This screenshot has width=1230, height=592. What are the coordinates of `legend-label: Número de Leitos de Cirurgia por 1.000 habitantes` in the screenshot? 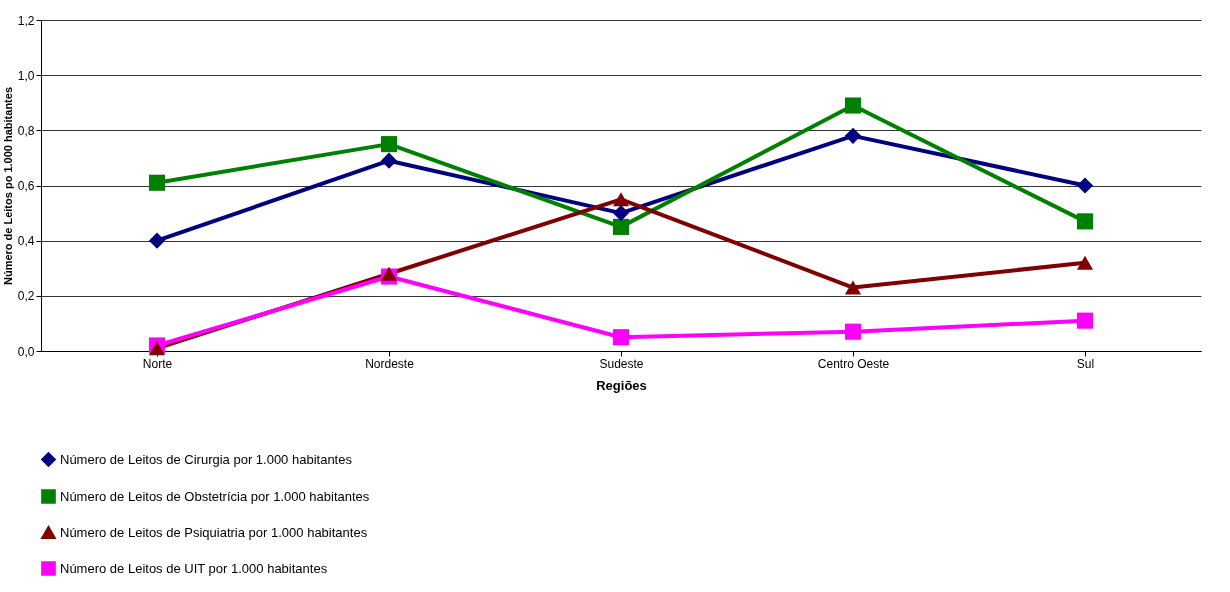 It's located at (206, 459).